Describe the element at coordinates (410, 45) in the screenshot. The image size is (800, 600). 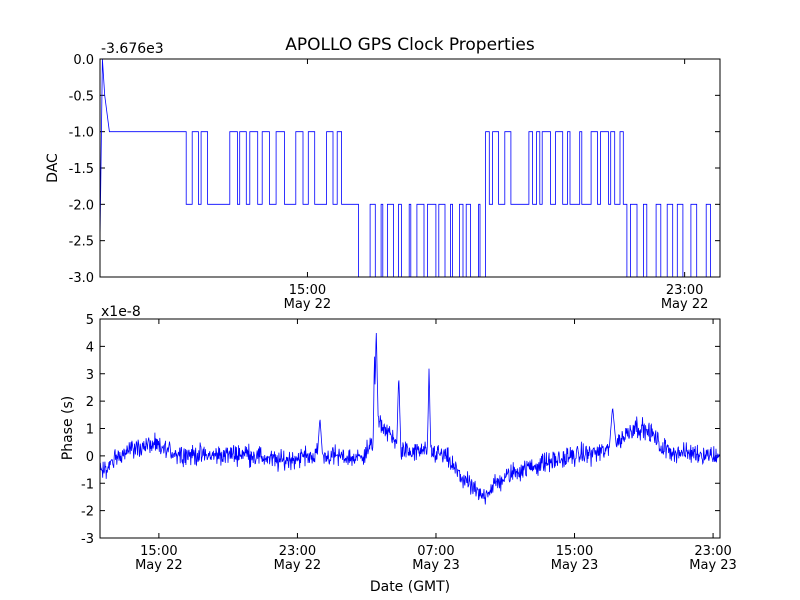
I see `chart-title: APOLLO GPS Clock Properties` at that location.